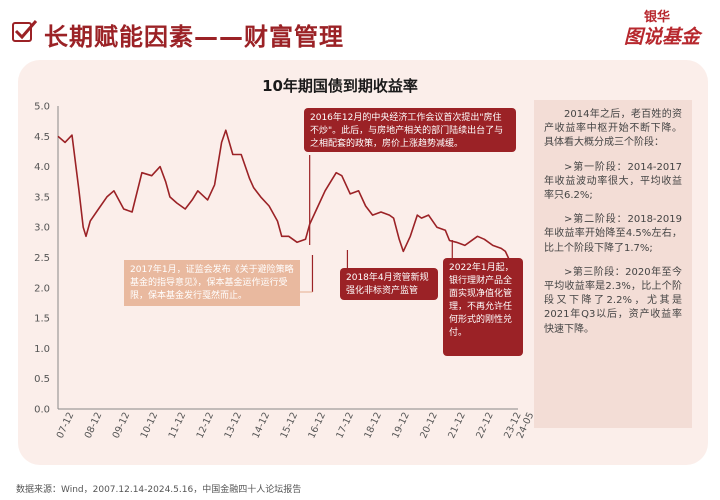 Image resolution: width=720 pixels, height=500 pixels. I want to click on y-tick-label: 4.0, so click(42, 167).